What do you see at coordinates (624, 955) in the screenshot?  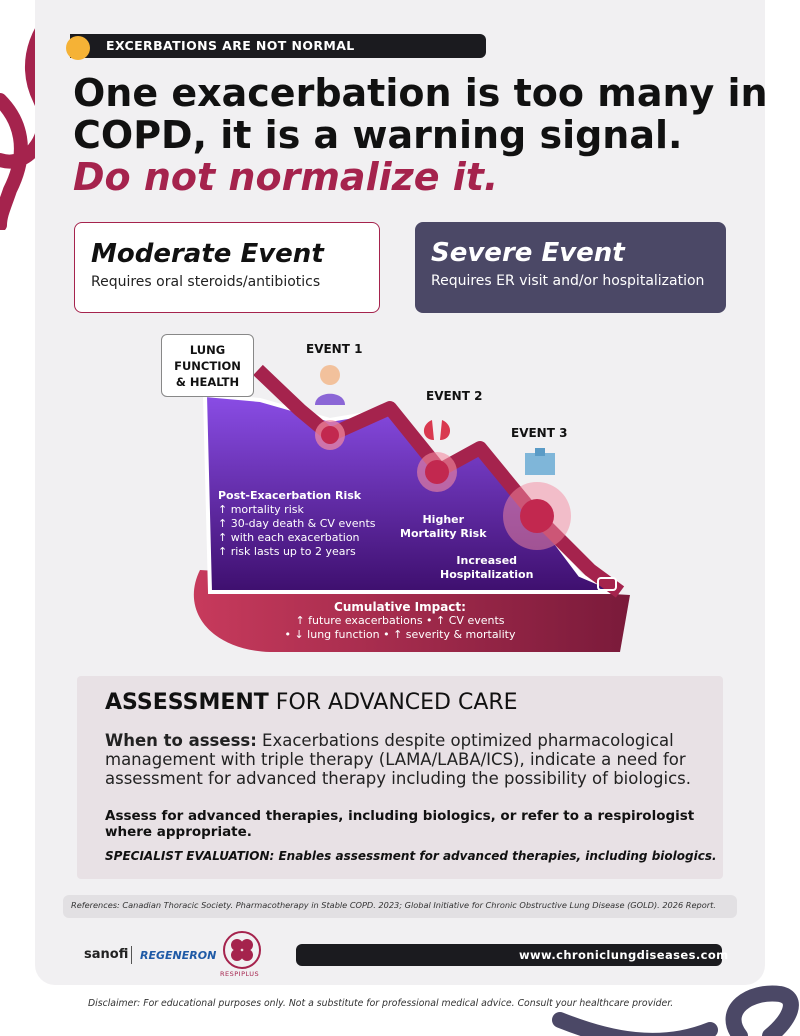 I see `website-link: www.chroniclungdiseases.com` at bounding box center [624, 955].